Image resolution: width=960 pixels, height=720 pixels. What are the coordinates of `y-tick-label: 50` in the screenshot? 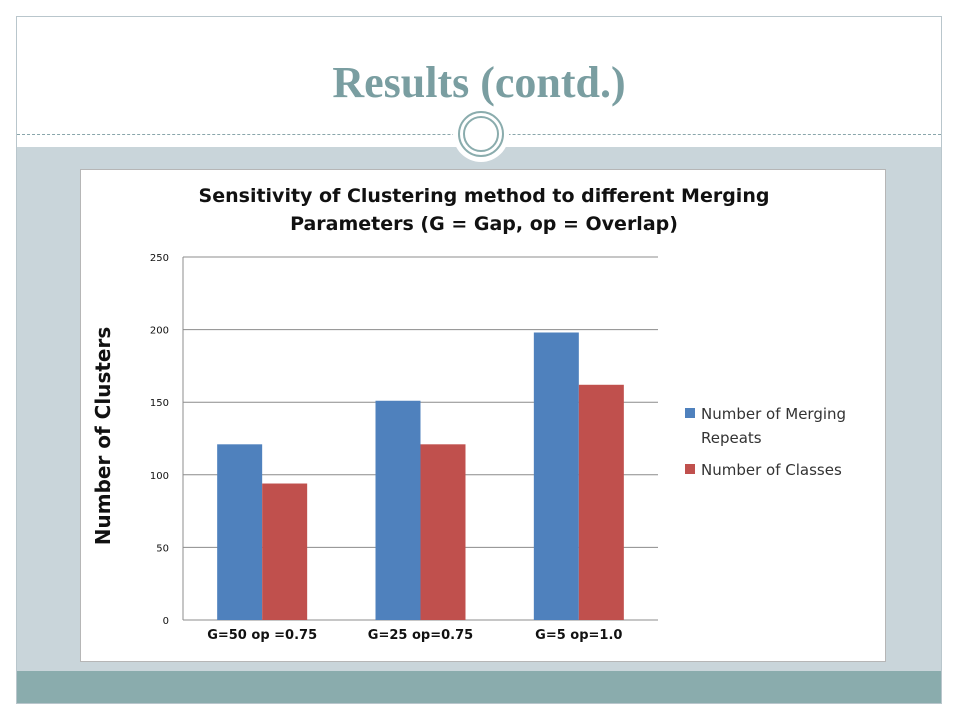 It's located at (162, 548).